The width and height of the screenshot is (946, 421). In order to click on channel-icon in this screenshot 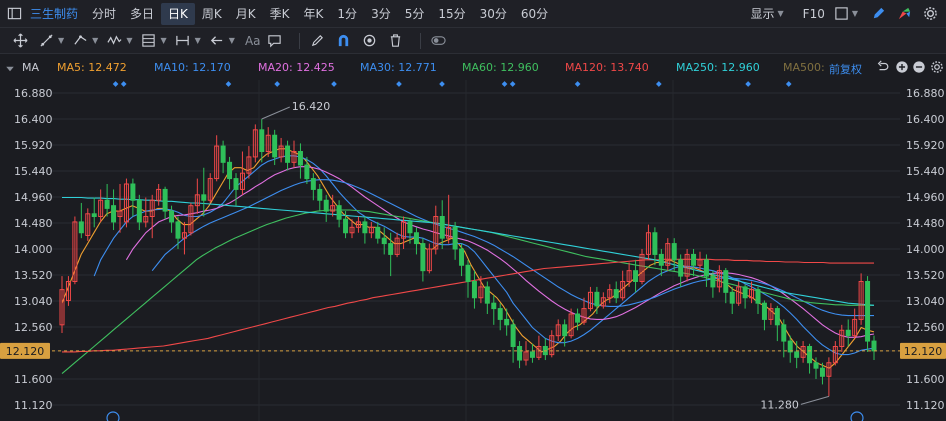, I will do `click(80, 41)`.